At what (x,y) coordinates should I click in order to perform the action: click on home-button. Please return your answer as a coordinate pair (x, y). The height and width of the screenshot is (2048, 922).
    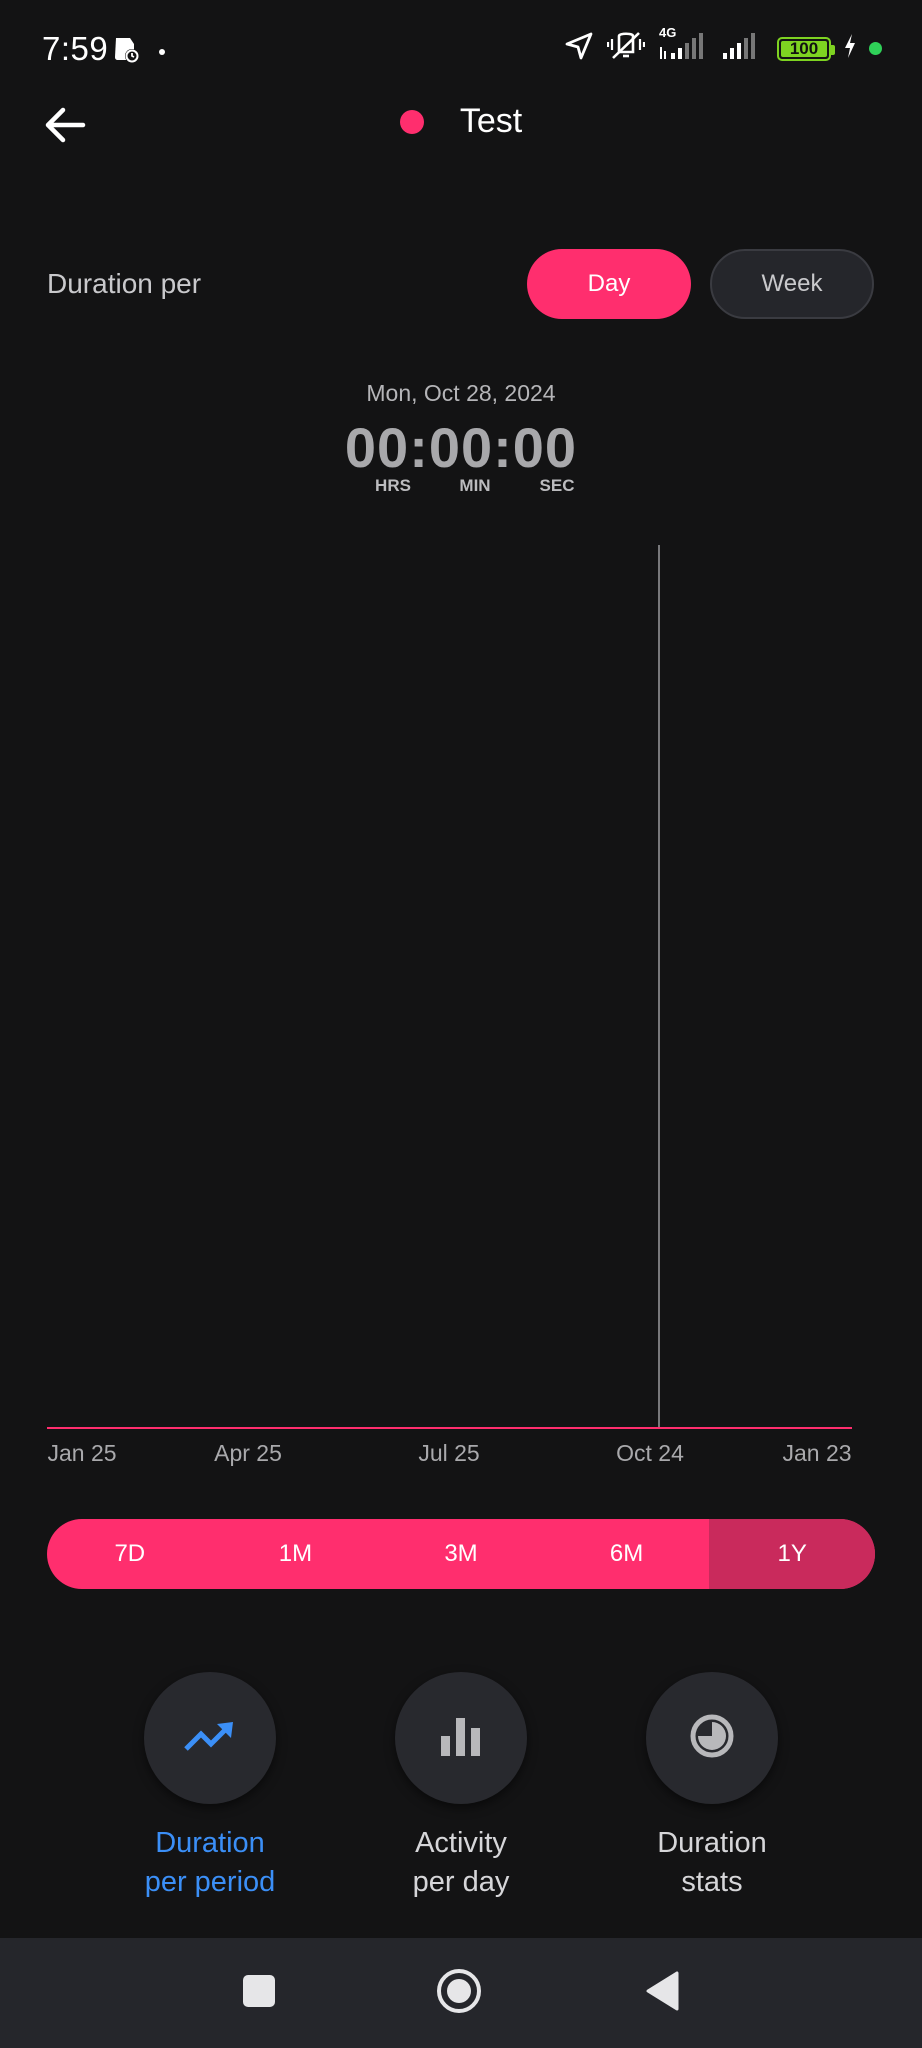
    Looking at the image, I should click on (459, 1993).